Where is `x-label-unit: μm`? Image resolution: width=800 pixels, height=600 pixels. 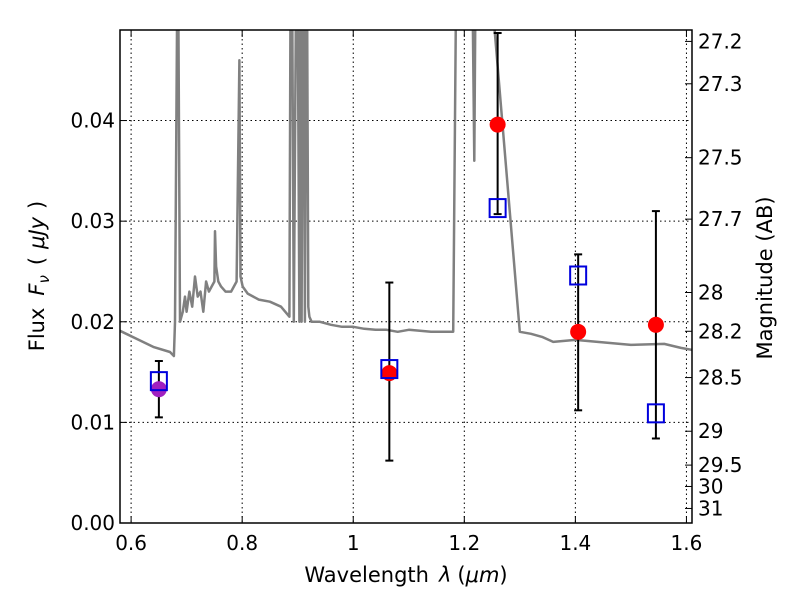 x-label-unit: μm is located at coordinates (482, 575).